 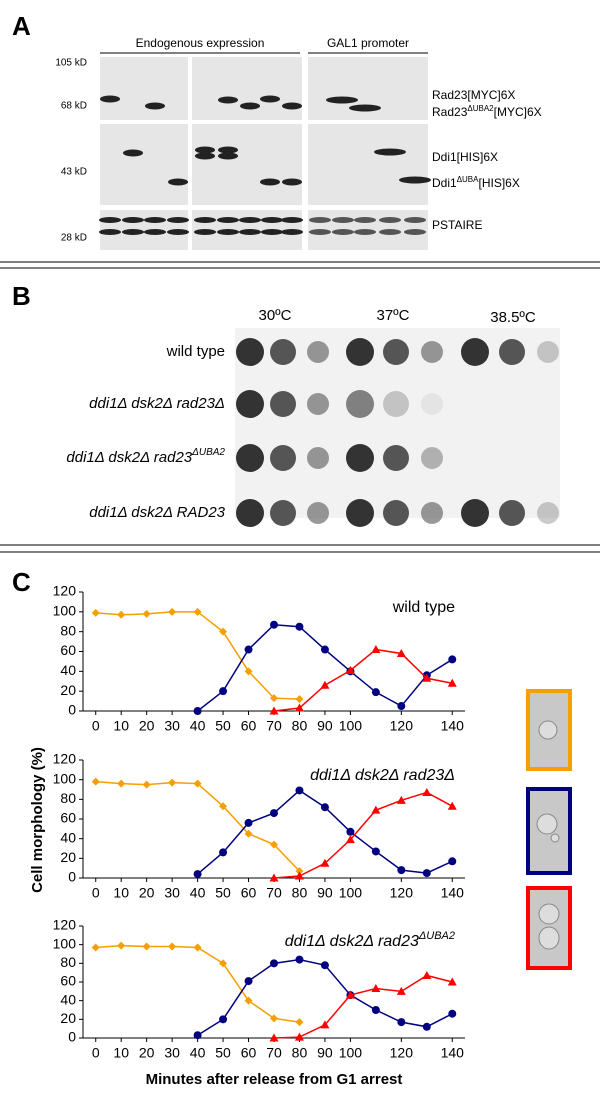 I want to click on spots, so click(x=397, y=432).